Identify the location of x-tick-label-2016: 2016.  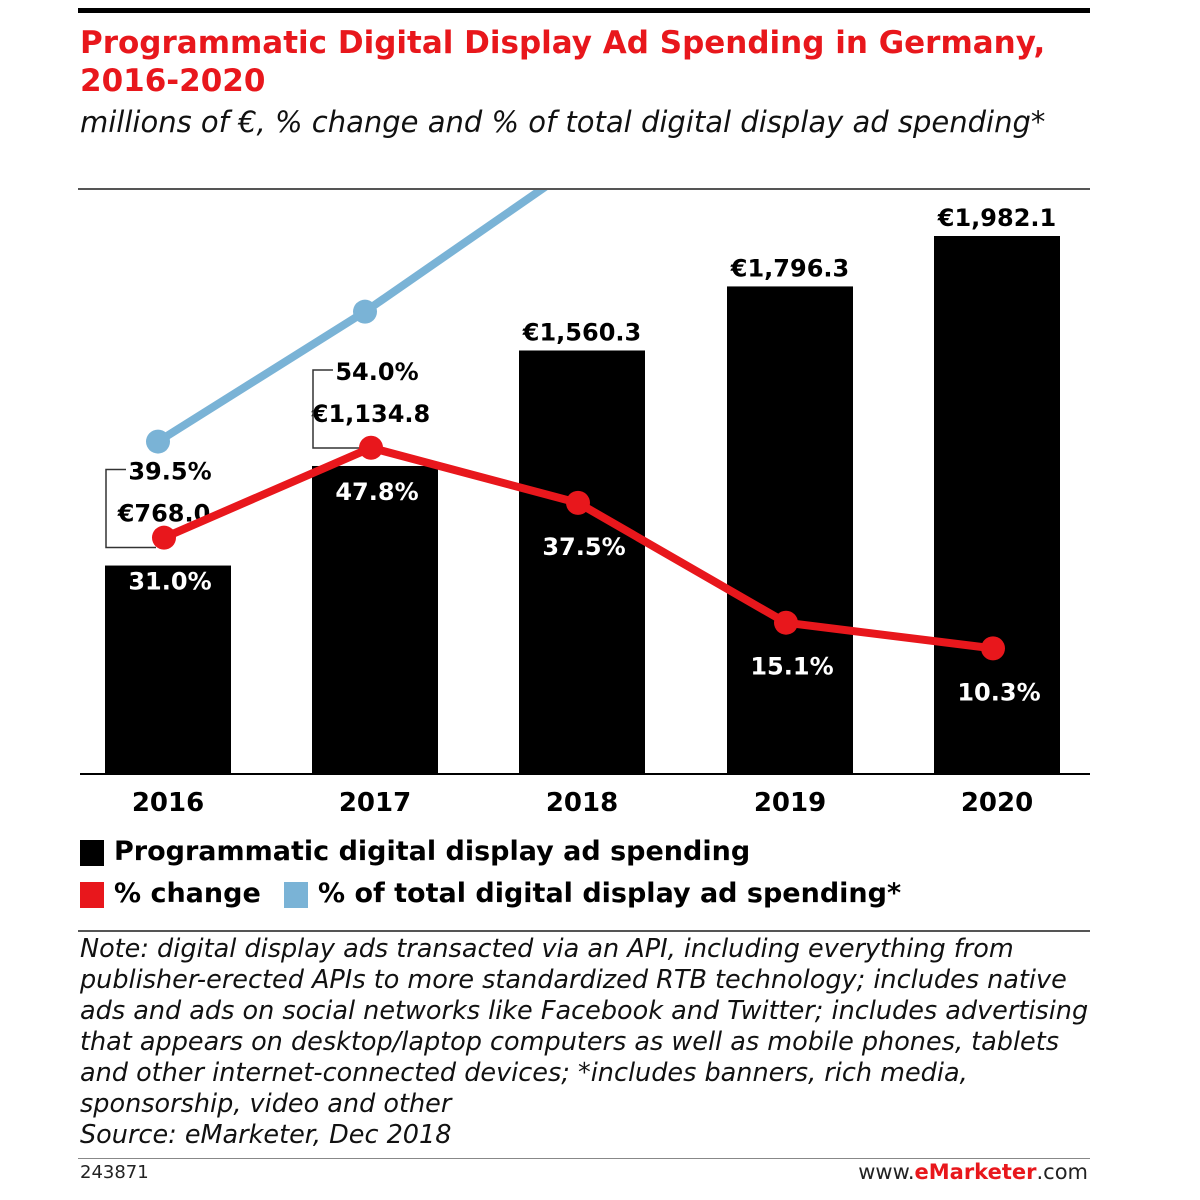
(168, 803).